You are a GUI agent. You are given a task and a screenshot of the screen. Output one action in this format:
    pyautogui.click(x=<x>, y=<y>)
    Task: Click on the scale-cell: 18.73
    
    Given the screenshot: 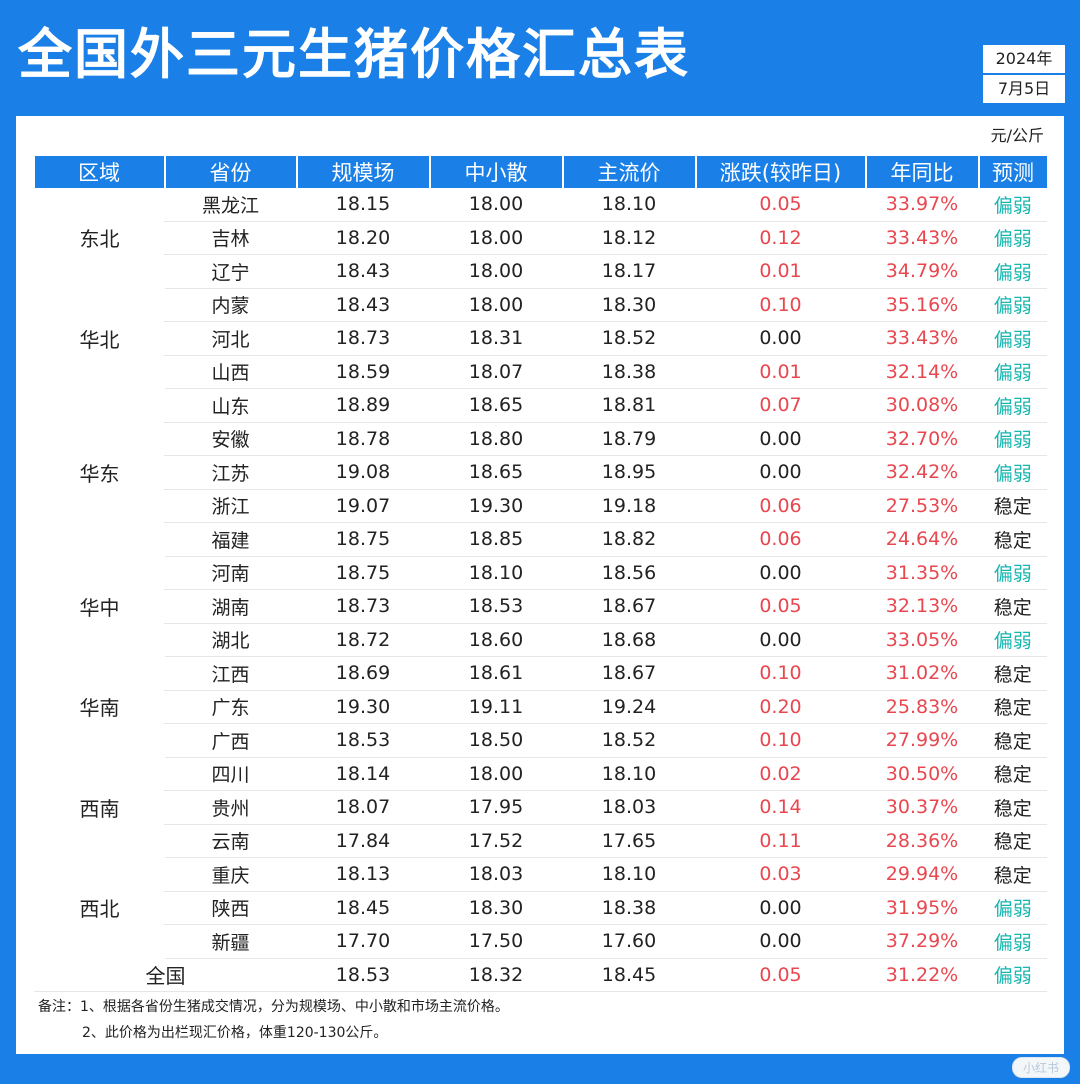 What is the action you would take?
    pyautogui.click(x=363, y=606)
    